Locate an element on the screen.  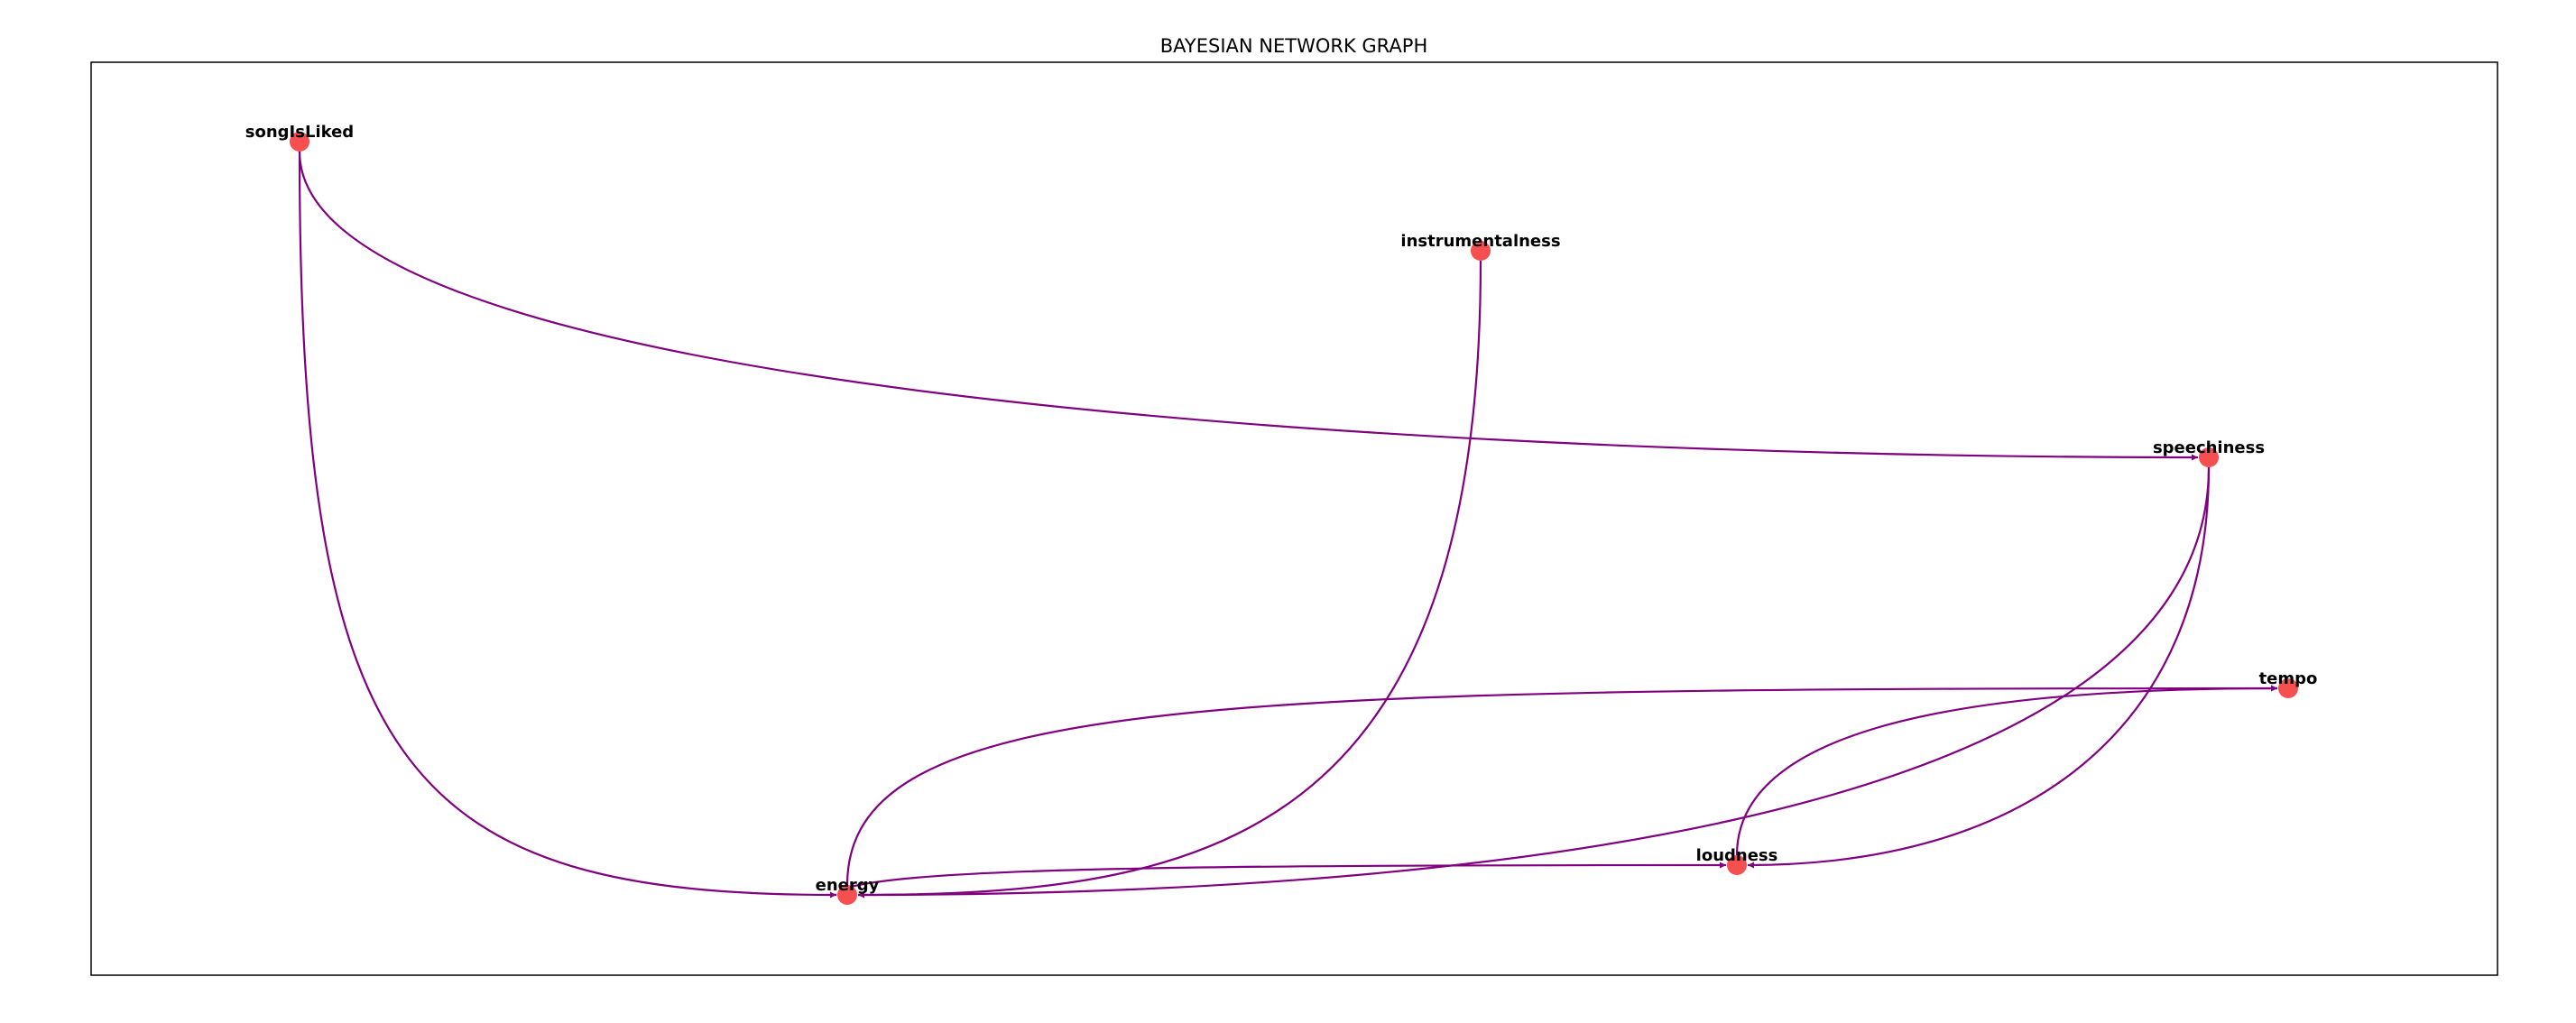
node-label-energy: energy is located at coordinates (848, 885).